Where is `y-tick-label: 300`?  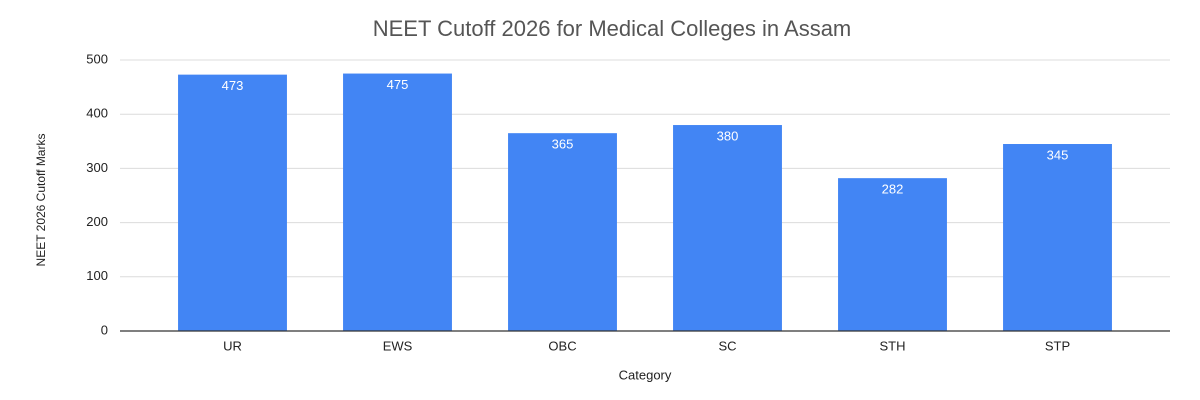 y-tick-label: 300 is located at coordinates (97, 167).